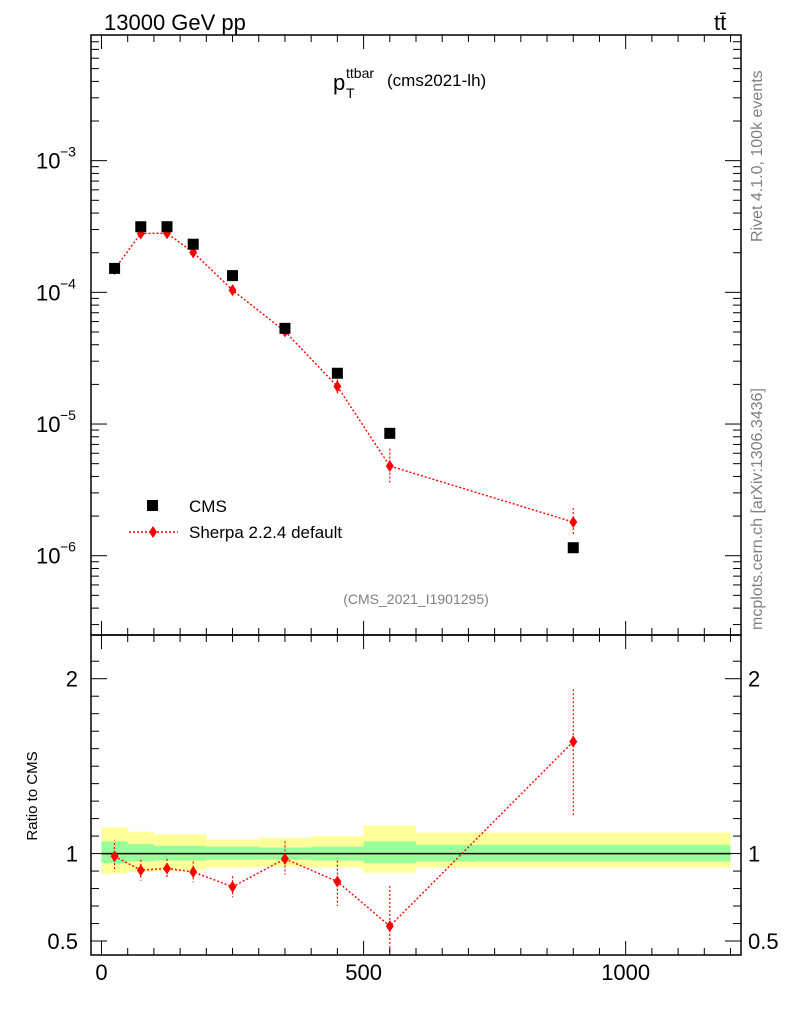 The width and height of the screenshot is (786, 1024). What do you see at coordinates (62, 941) in the screenshot?
I see `ratio-y-tick-label: 0.5` at bounding box center [62, 941].